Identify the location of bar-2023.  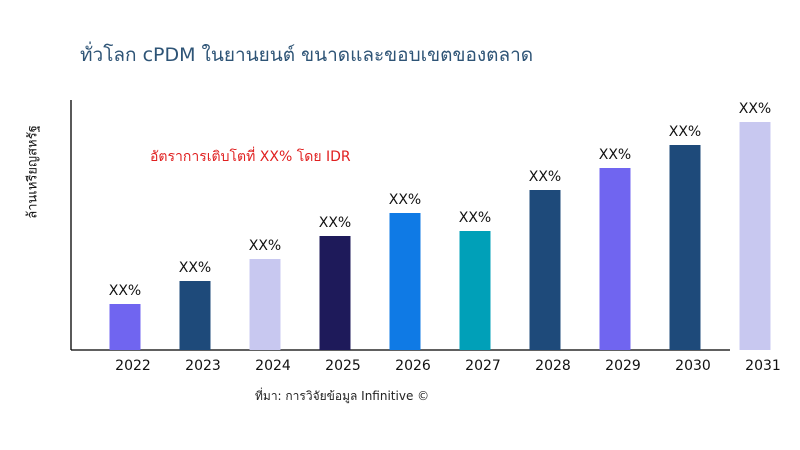
(195, 315).